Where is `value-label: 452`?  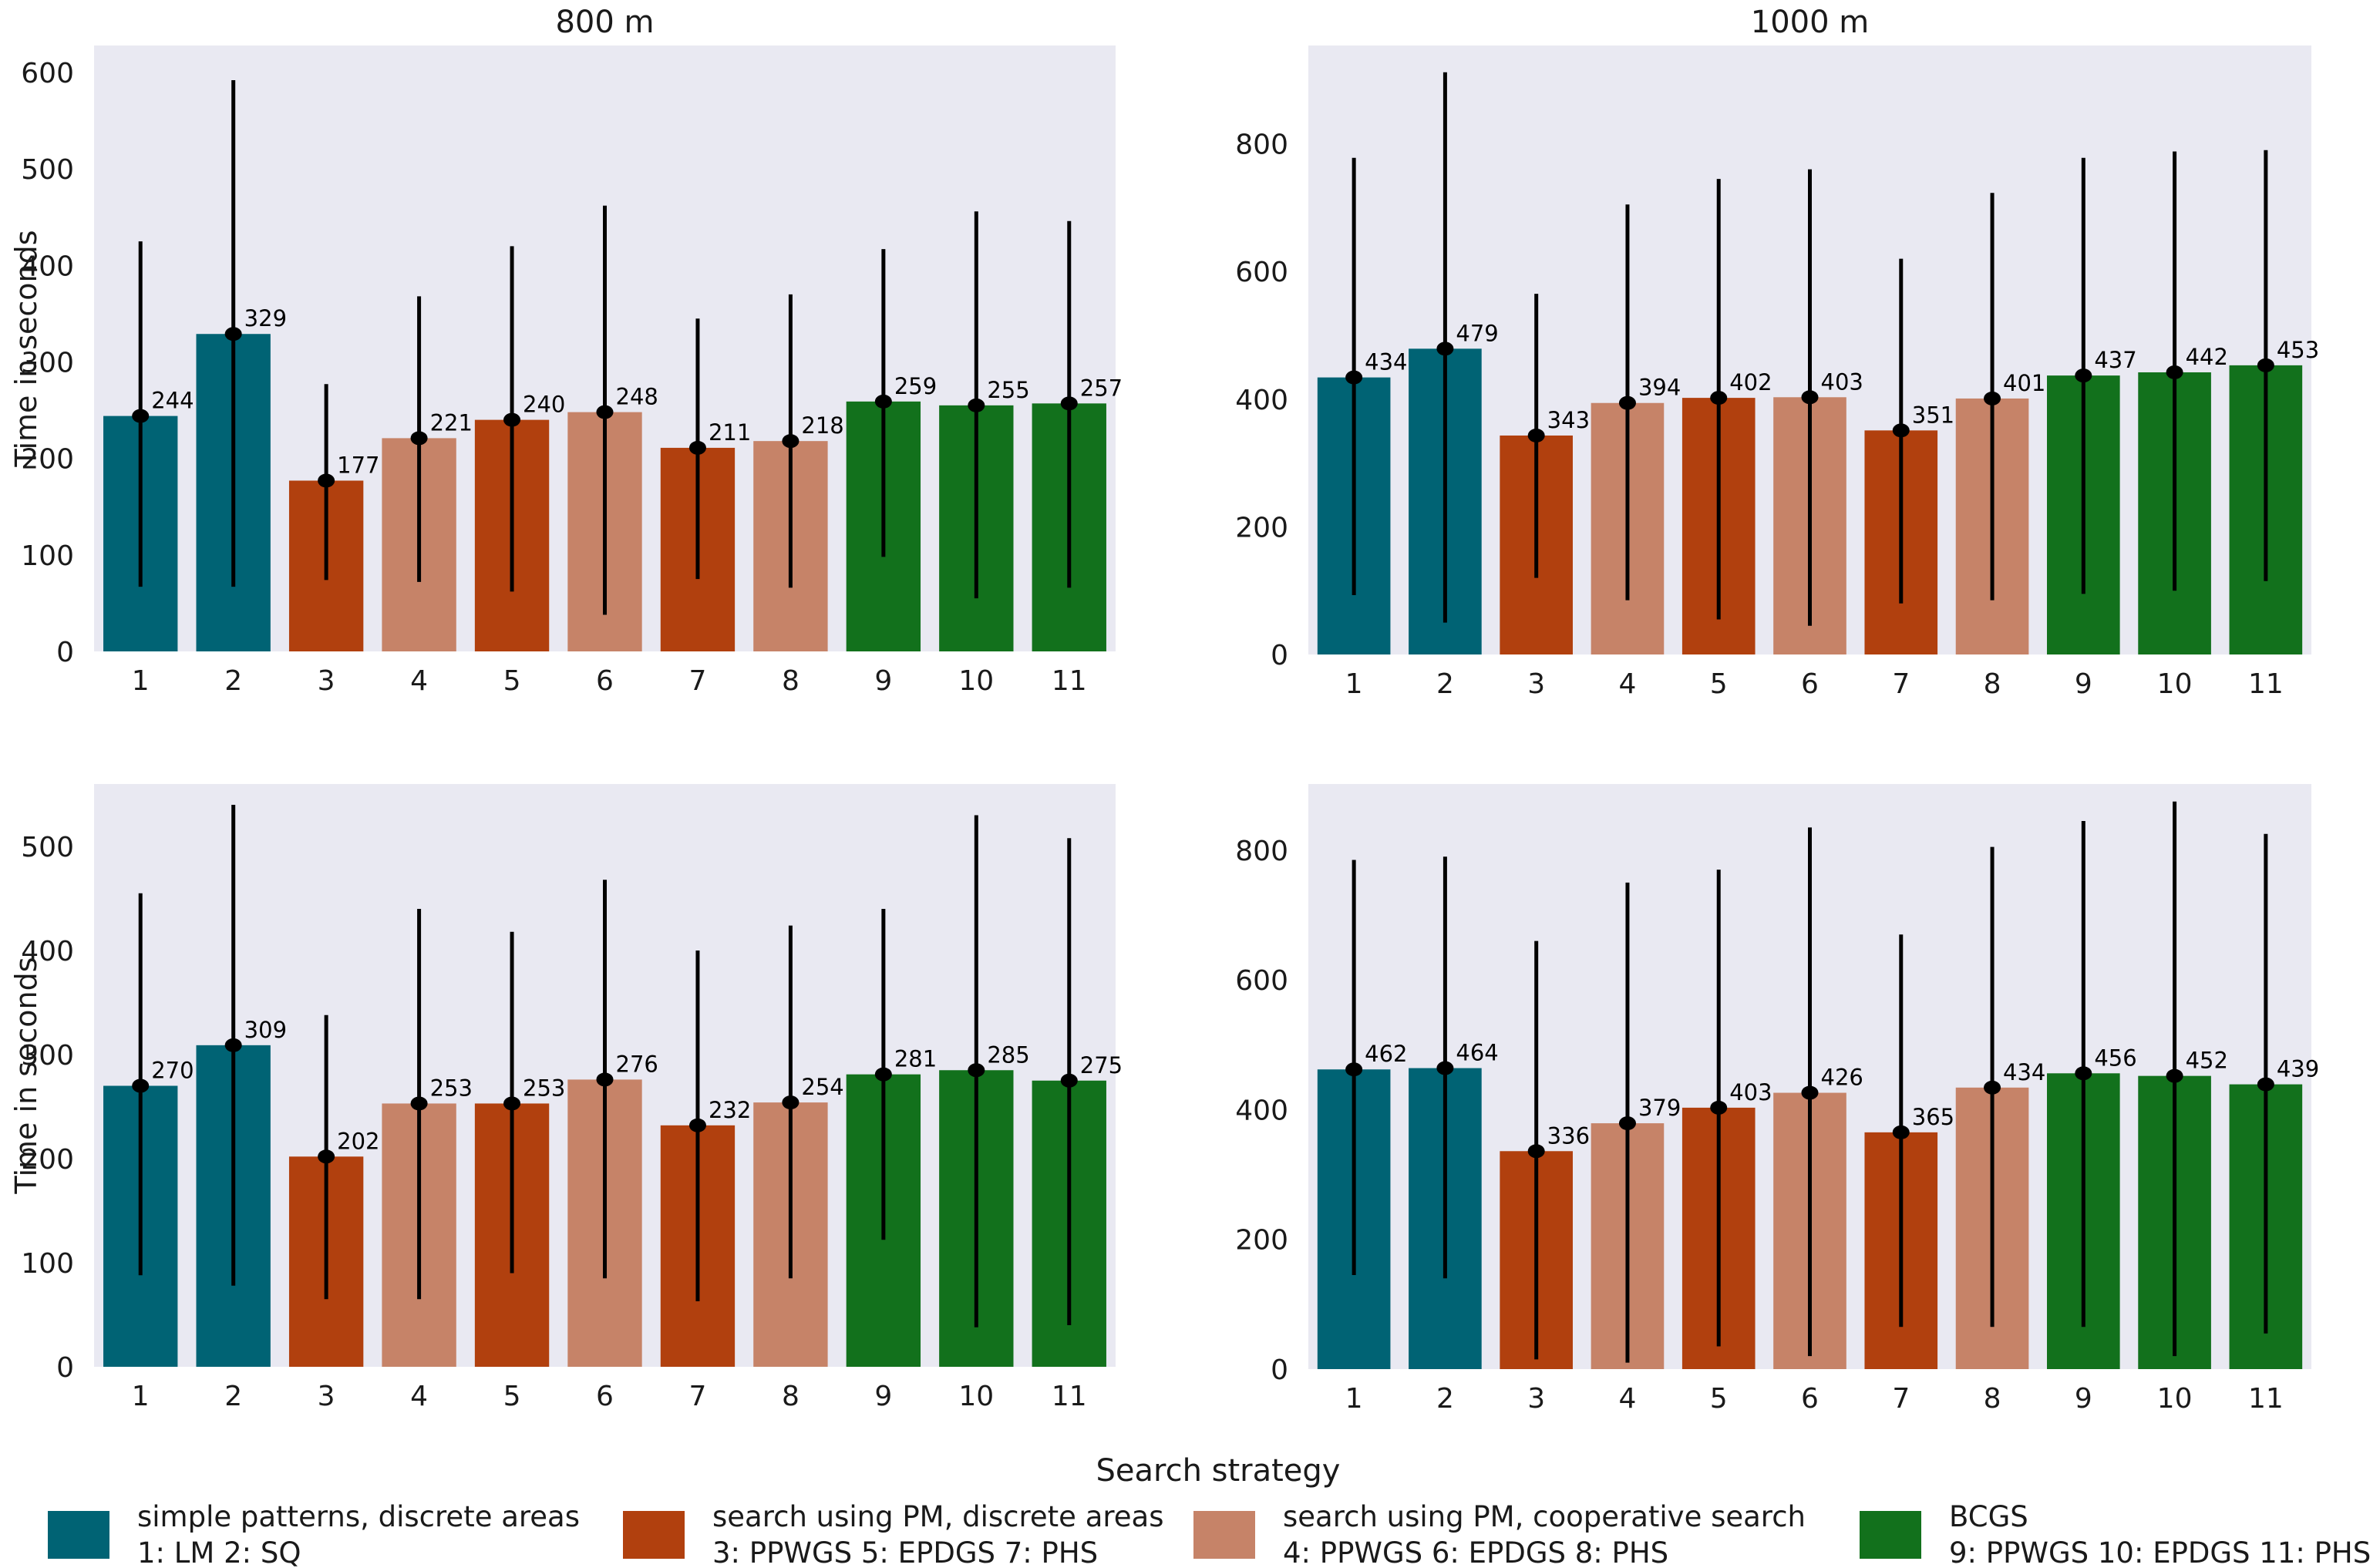
value-label: 452 is located at coordinates (2207, 1061).